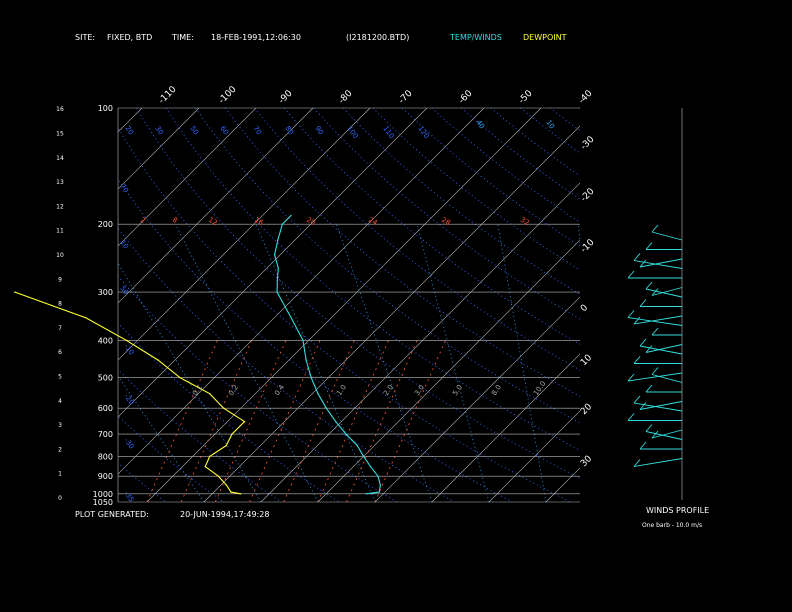 Image resolution: width=792 pixels, height=612 pixels. Describe the element at coordinates (128, 497) in the screenshot. I see `potential-temp-label: -35` at that location.